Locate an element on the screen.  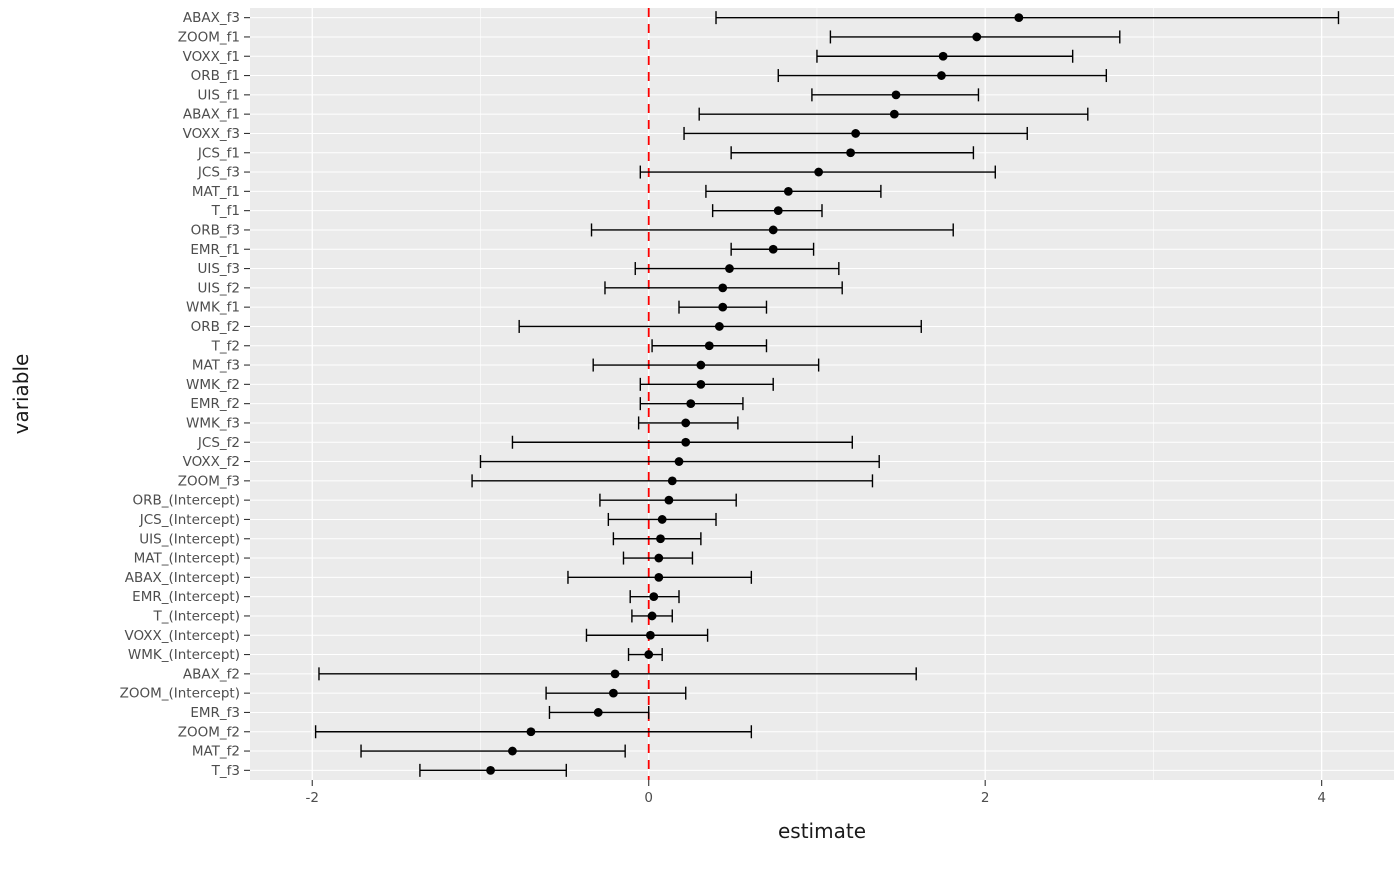
y-axis-label: WMK_(Intercept) is located at coordinates (184, 655).